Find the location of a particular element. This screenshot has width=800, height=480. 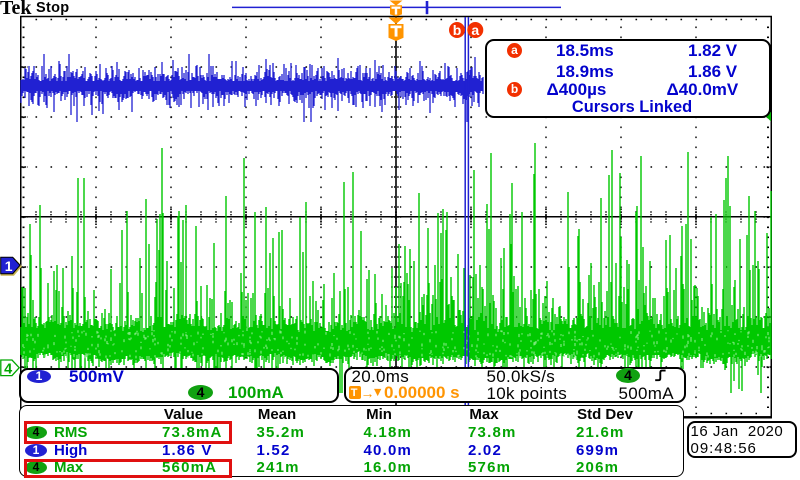

svg-text: 1 is located at coordinates (9, 266).